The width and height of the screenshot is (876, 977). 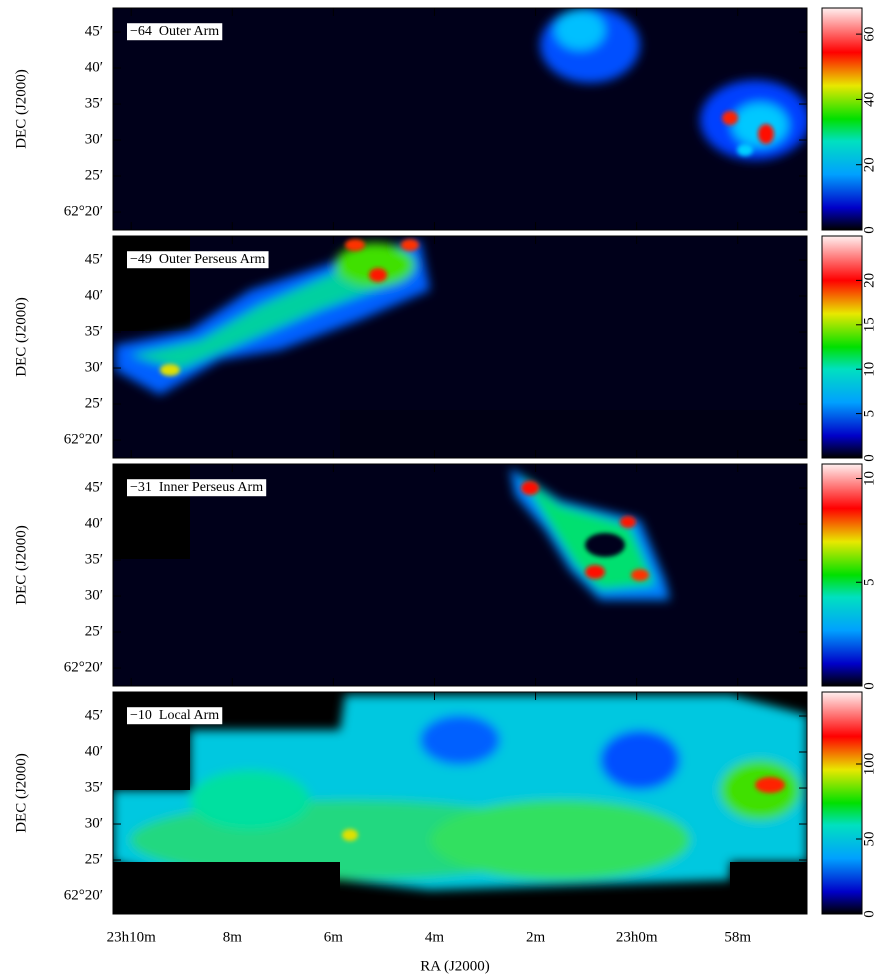 I want to click on panel-label: −64 Outer Arm, so click(x=174, y=31).